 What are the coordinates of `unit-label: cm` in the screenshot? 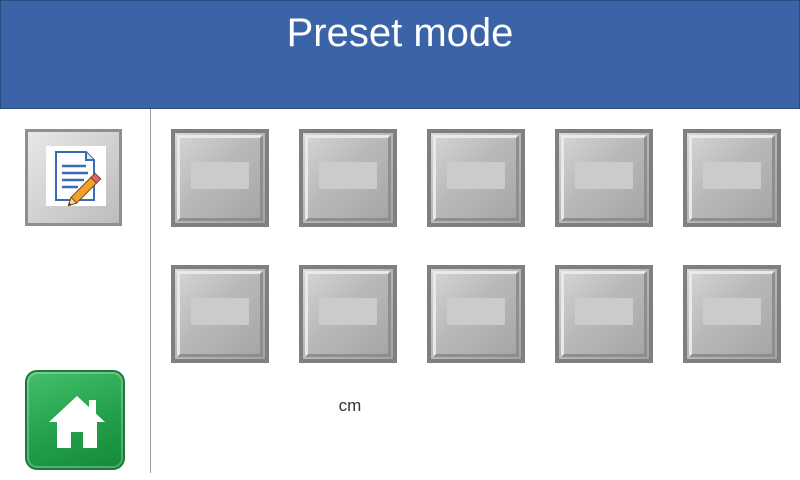 It's located at (350, 405).